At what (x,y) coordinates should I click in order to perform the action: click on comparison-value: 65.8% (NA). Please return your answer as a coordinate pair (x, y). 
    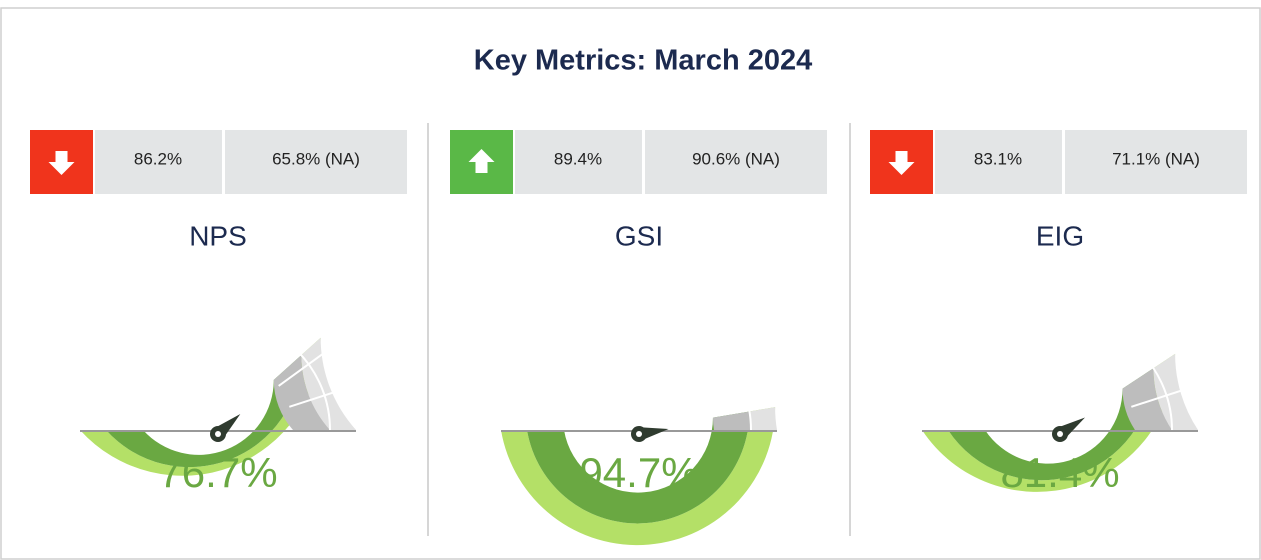
    Looking at the image, I should click on (316, 158).